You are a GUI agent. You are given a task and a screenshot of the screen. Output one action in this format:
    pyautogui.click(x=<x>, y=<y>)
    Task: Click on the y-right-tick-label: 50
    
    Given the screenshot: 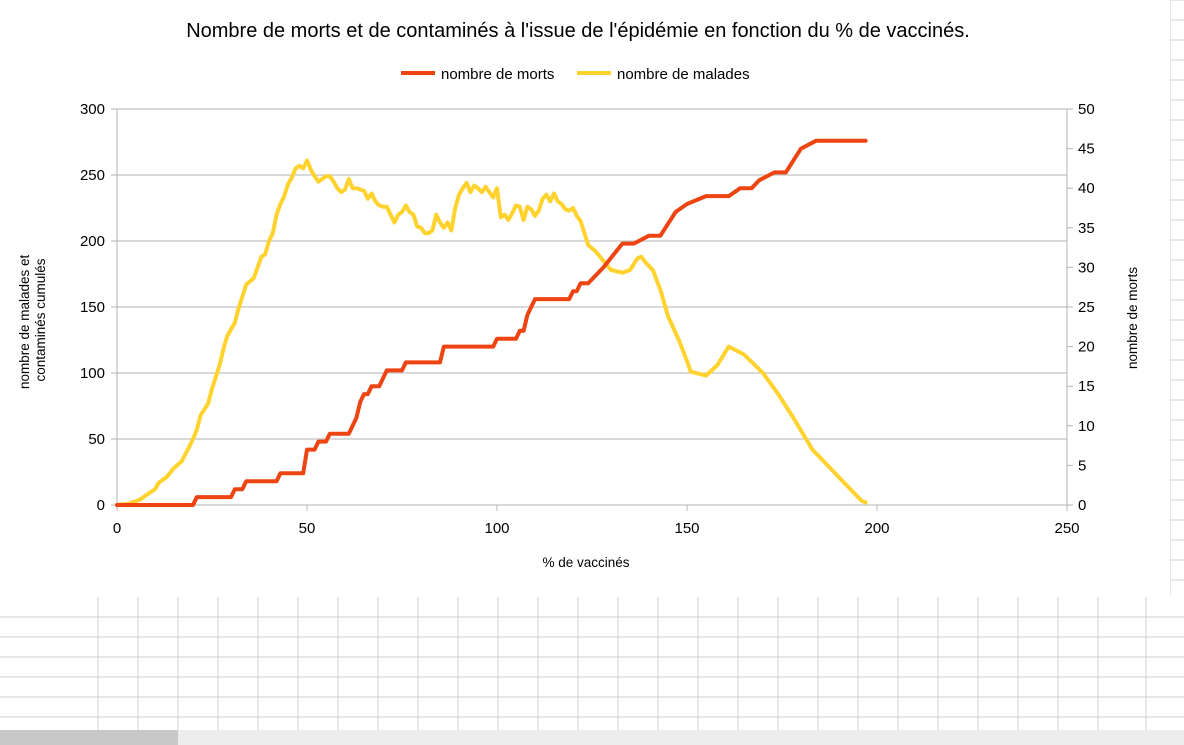 What is the action you would take?
    pyautogui.click(x=1086, y=109)
    